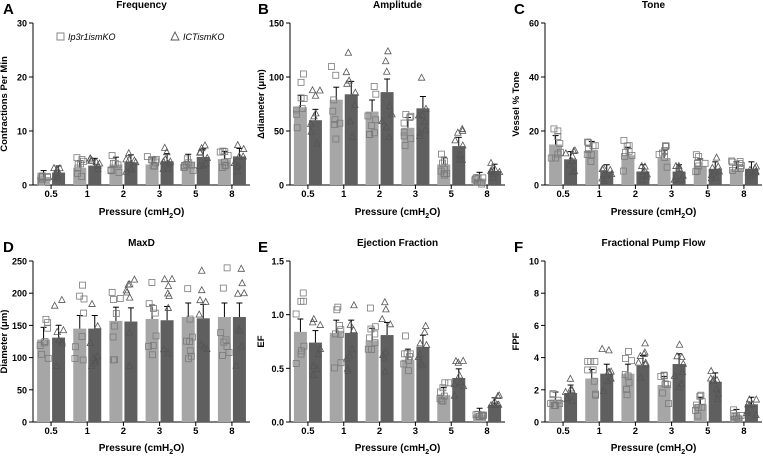 This screenshot has width=763, height=457. What do you see at coordinates (536, 294) in the screenshot?
I see `y-tick-label: 8` at bounding box center [536, 294].